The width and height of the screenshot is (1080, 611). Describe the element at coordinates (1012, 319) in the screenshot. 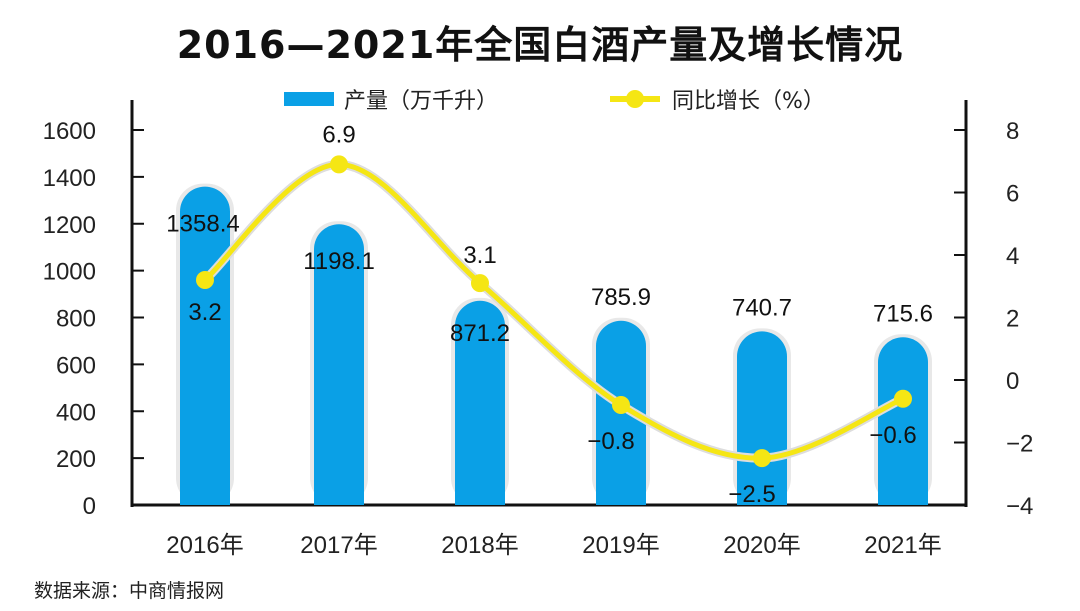

I see `right-tick-label: 2` at that location.